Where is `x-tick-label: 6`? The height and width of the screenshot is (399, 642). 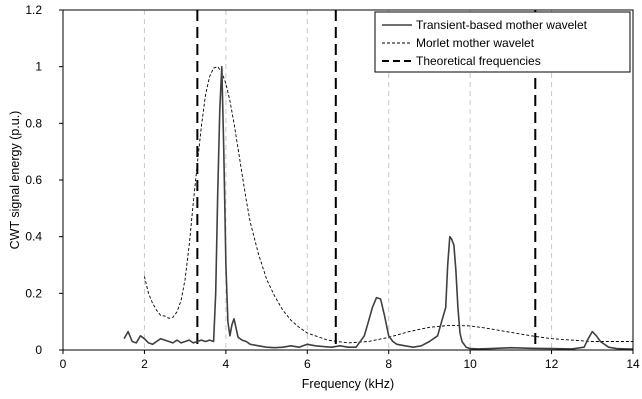
x-tick-label: 6 is located at coordinates (307, 364).